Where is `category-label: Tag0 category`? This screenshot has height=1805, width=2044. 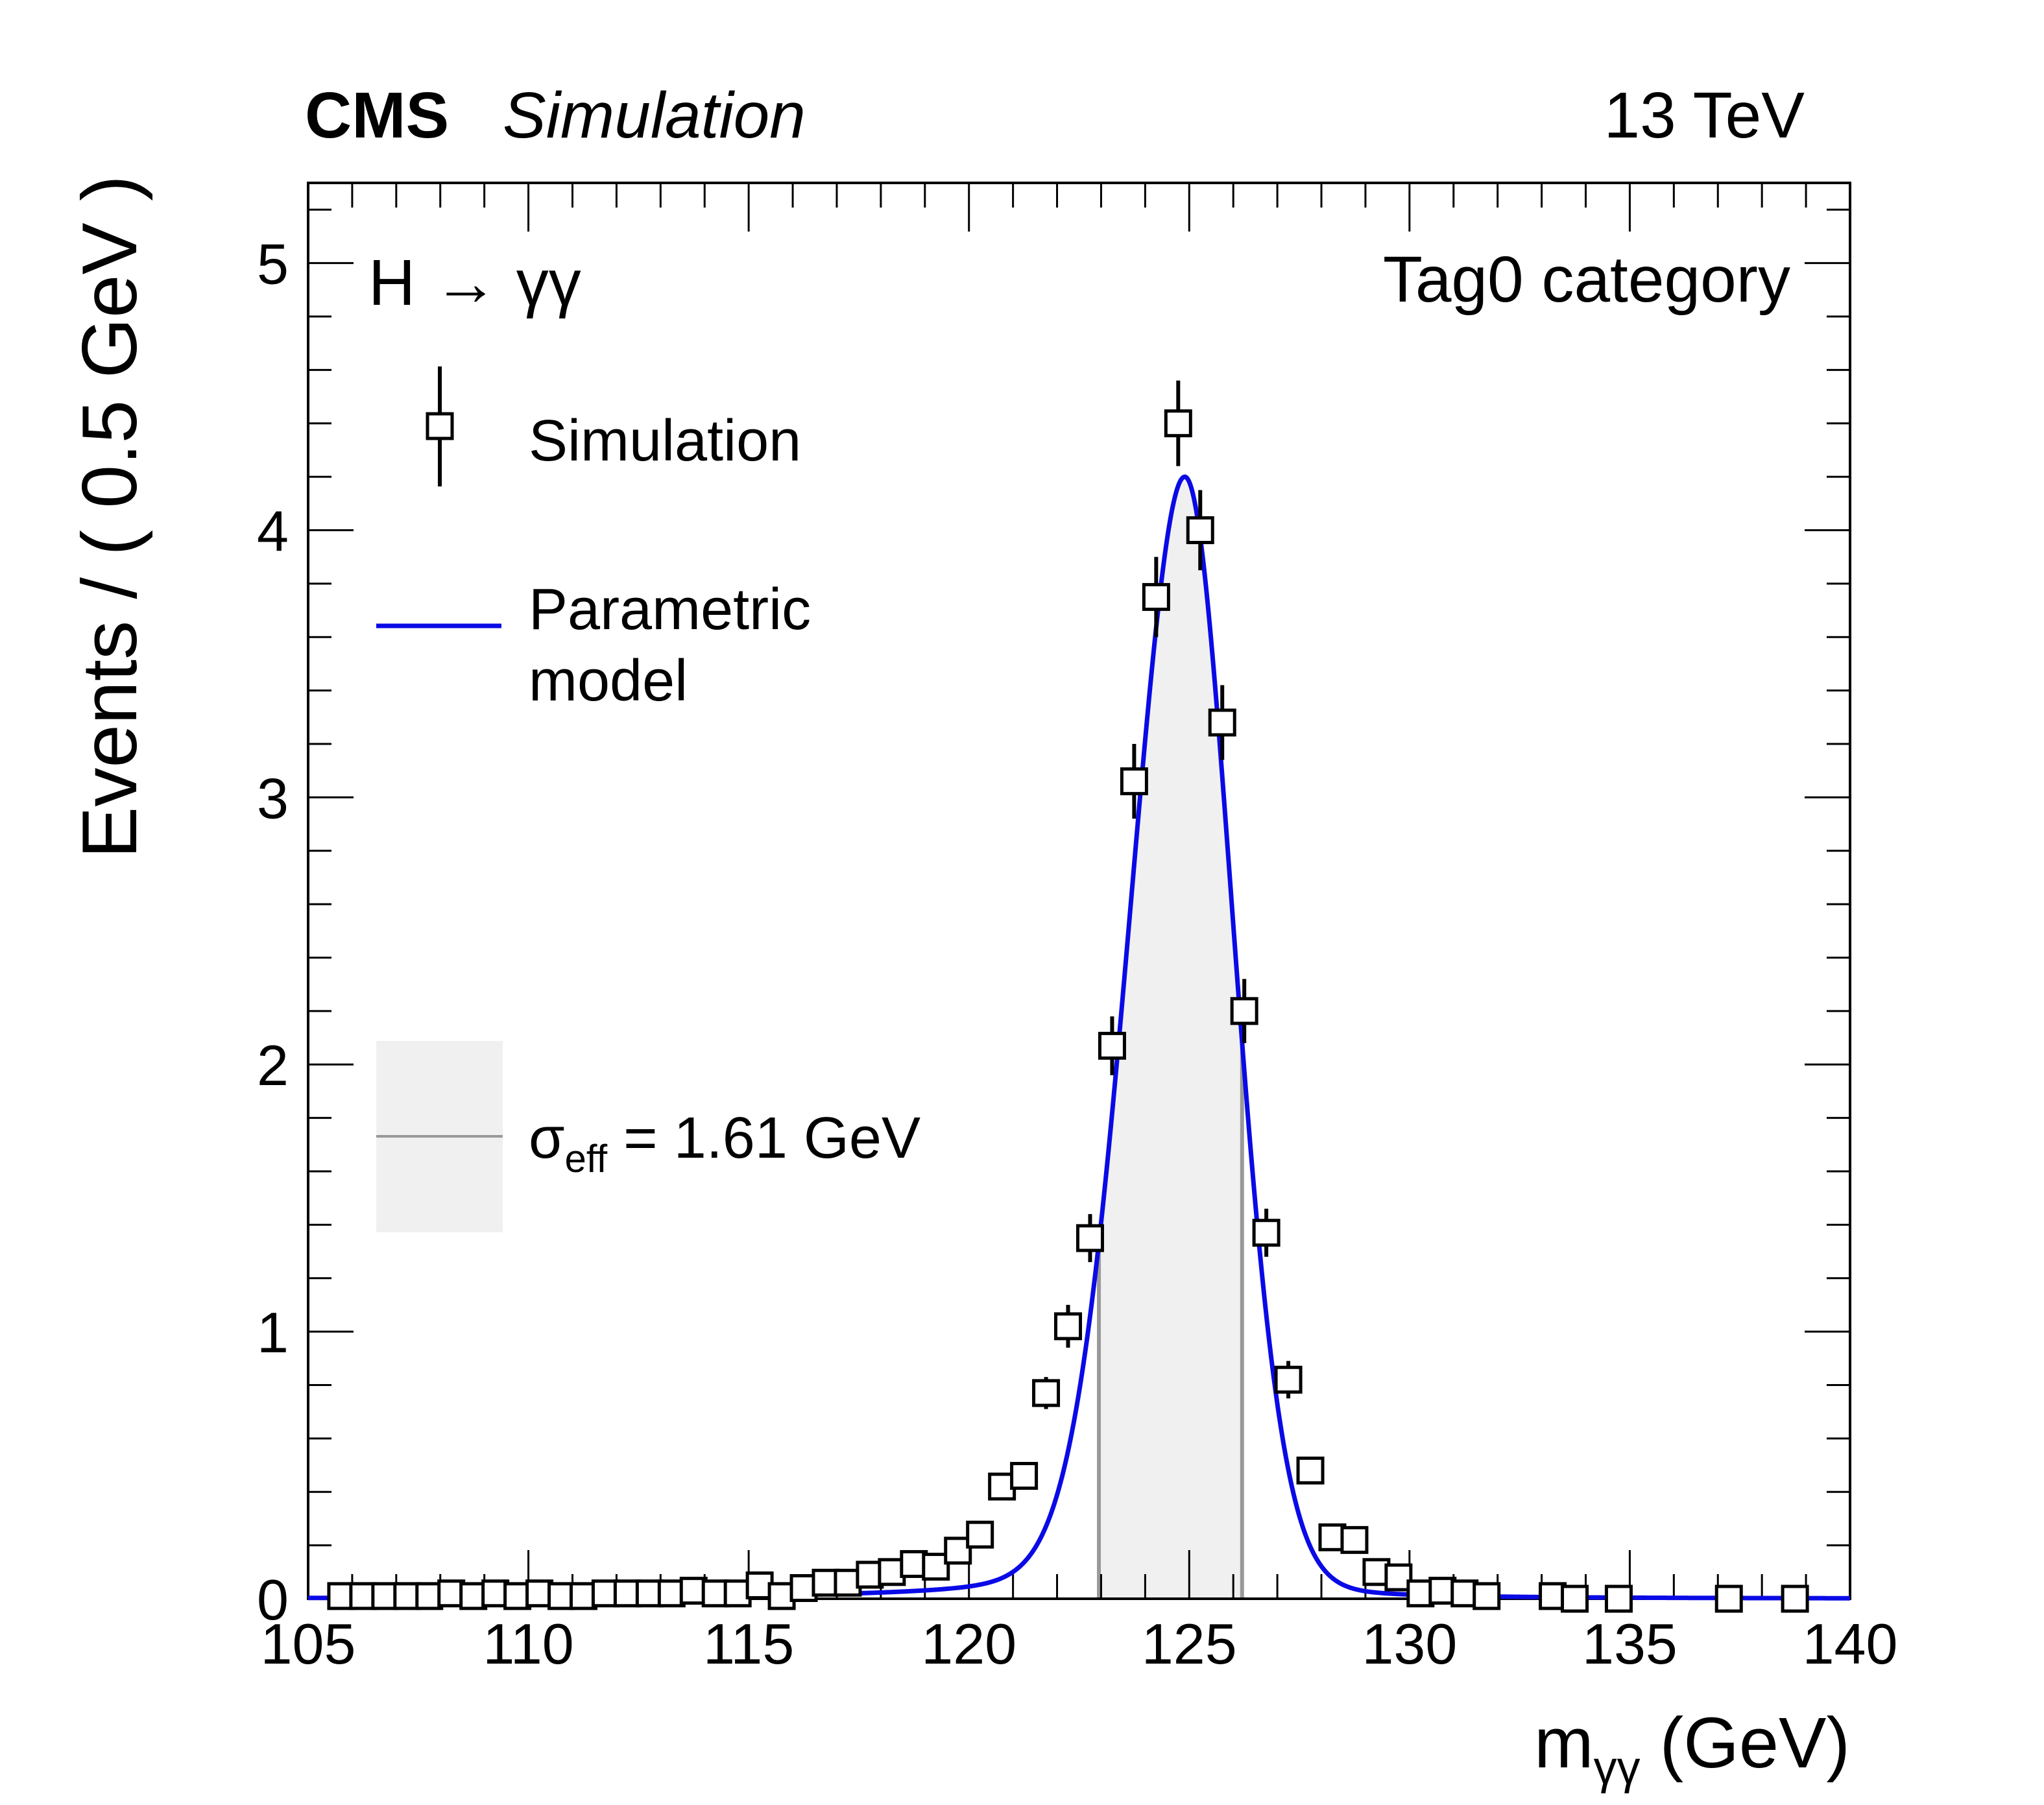 category-label: Tag0 category is located at coordinates (1586, 279).